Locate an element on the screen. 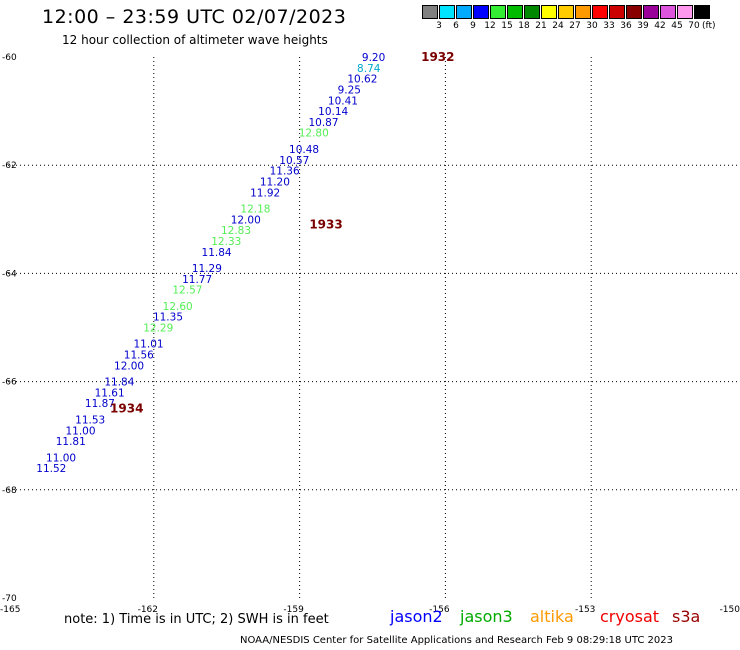 The image size is (740, 650). latitude-label: -70 is located at coordinates (9, 599).